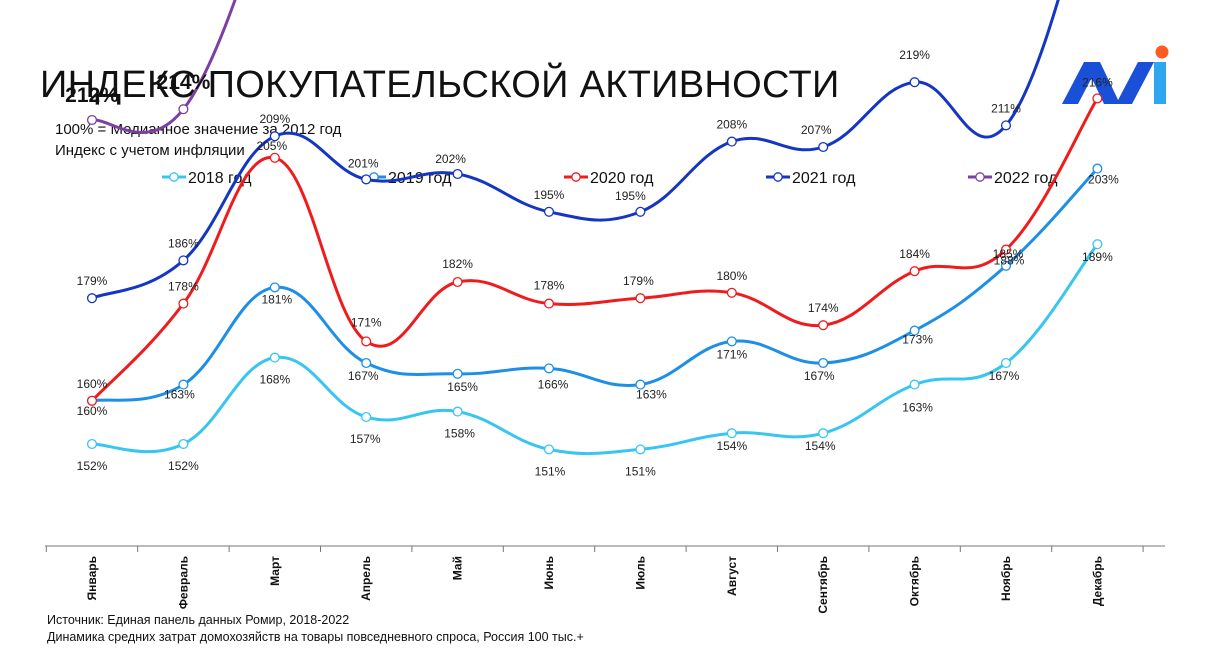 This screenshot has height=664, width=1220. I want to click on legend-label: 2020 год, so click(622, 178).